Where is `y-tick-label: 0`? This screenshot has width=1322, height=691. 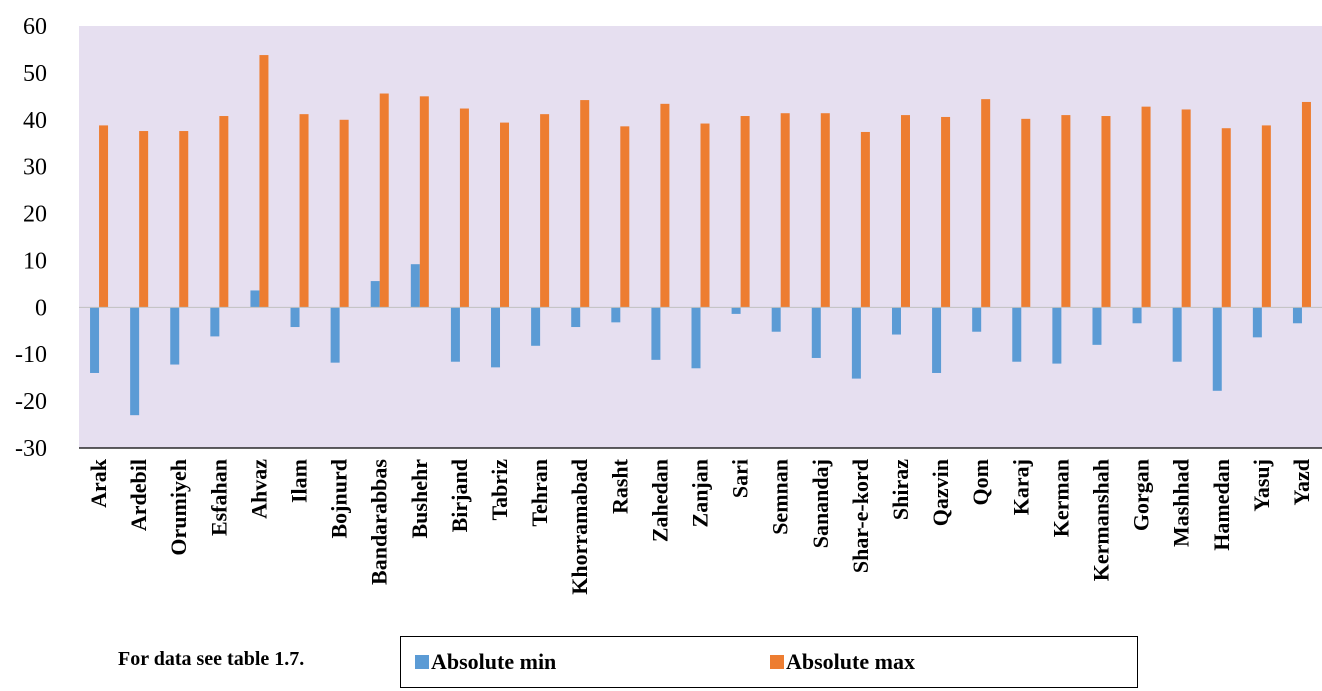 y-tick-label: 0 is located at coordinates (41, 308).